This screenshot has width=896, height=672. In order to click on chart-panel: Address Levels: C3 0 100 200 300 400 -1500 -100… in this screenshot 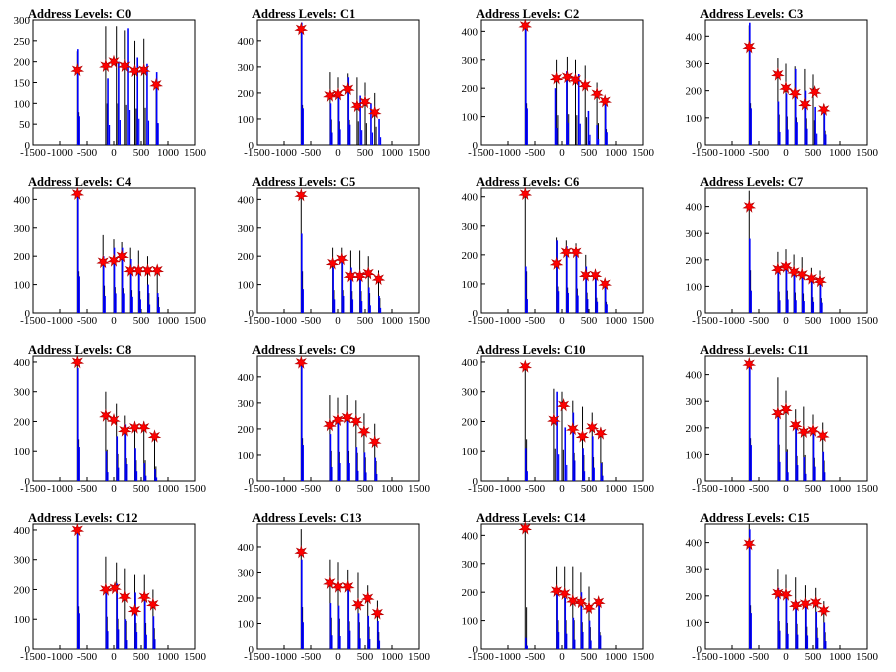, I will do `click(782, 83)`.